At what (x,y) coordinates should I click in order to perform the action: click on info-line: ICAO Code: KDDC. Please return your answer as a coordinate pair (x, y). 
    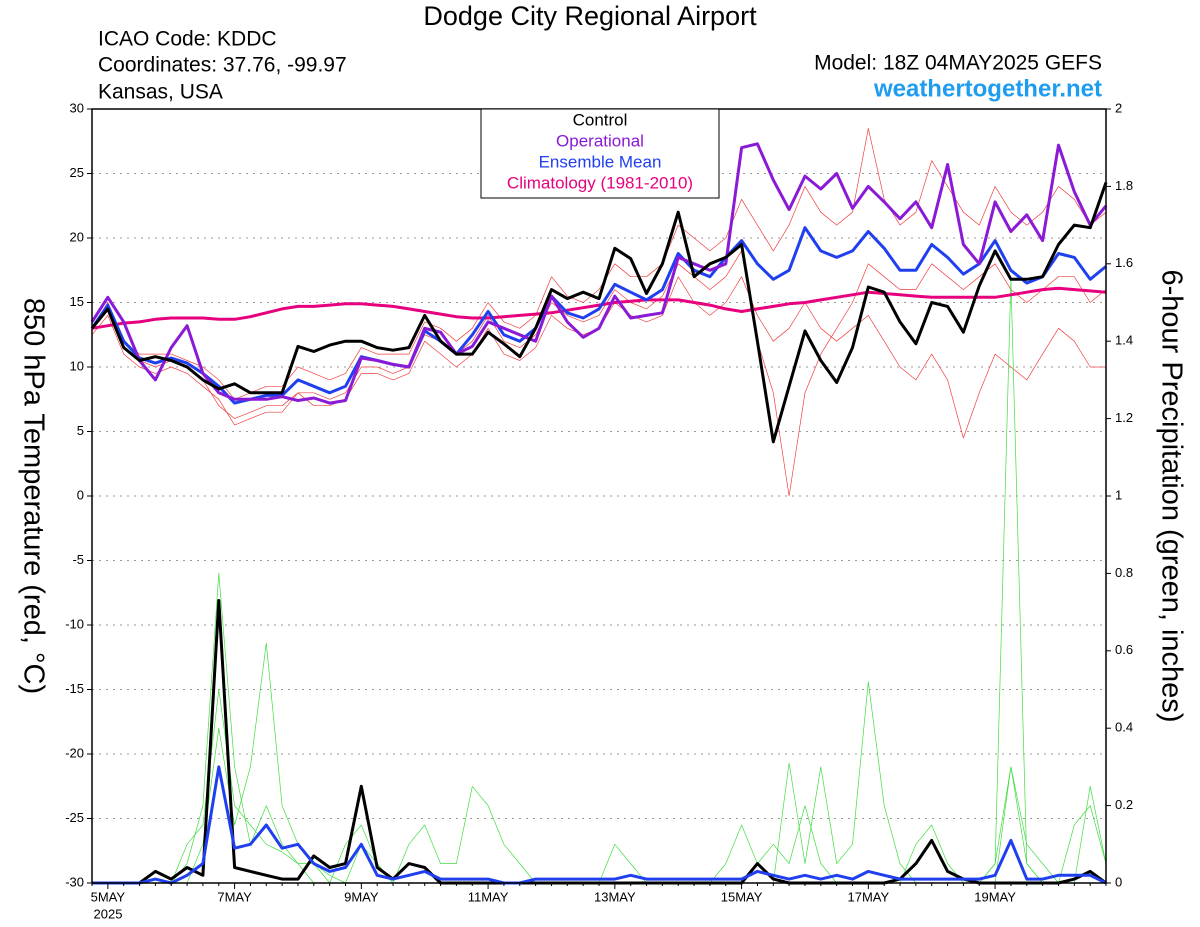
    Looking at the image, I should click on (187, 39).